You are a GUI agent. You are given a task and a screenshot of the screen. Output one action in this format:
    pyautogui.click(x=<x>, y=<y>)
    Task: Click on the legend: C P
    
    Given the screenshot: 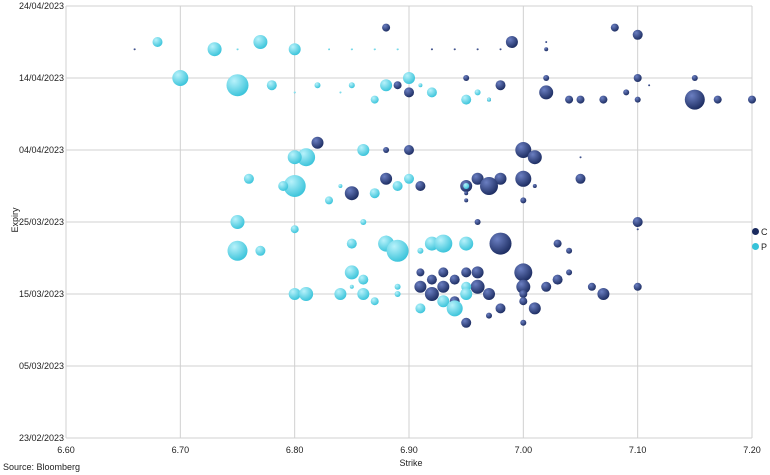 What is the action you would take?
    pyautogui.click(x=760, y=239)
    